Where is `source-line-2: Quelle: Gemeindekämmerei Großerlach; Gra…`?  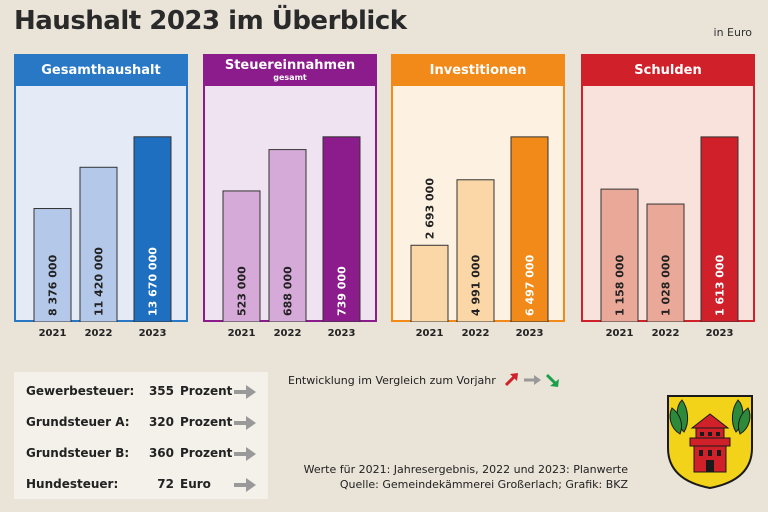 source-line-2: Quelle: Gemeindekämmerei Großerlach; Gra… is located at coordinates (483, 484).